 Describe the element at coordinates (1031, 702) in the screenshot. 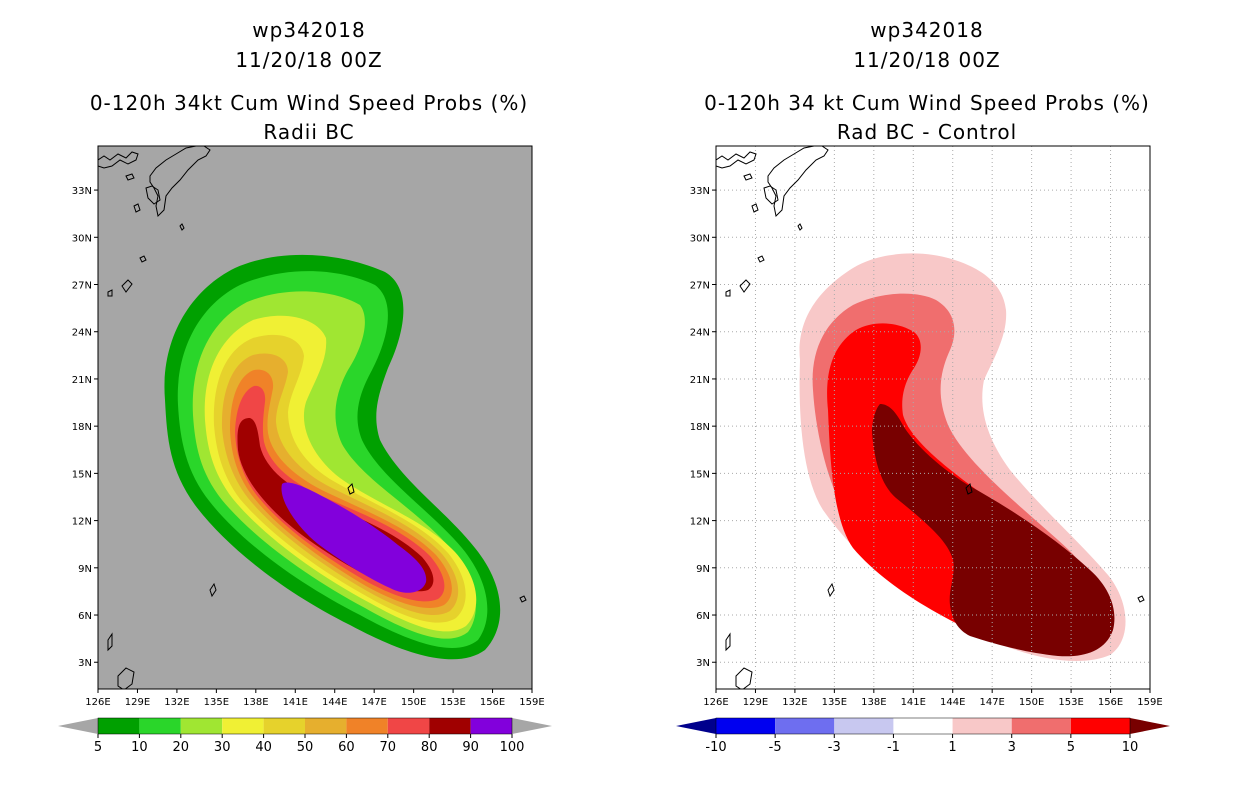

I see `lon-tick-label: 150E` at that location.